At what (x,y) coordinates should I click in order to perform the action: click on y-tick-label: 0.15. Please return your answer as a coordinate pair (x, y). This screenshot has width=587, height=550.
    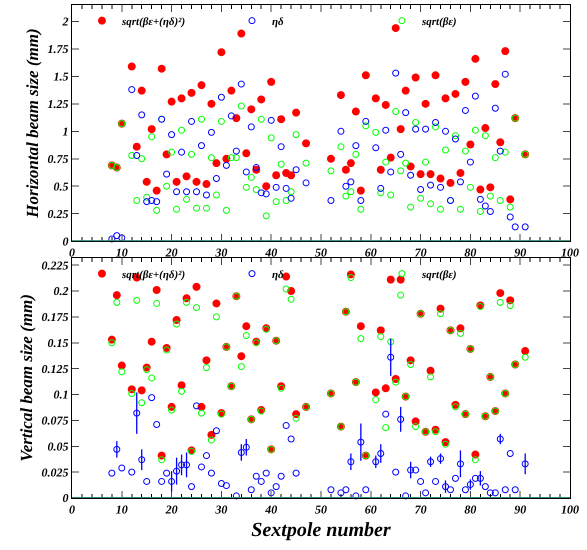
    Looking at the image, I should click on (57, 343).